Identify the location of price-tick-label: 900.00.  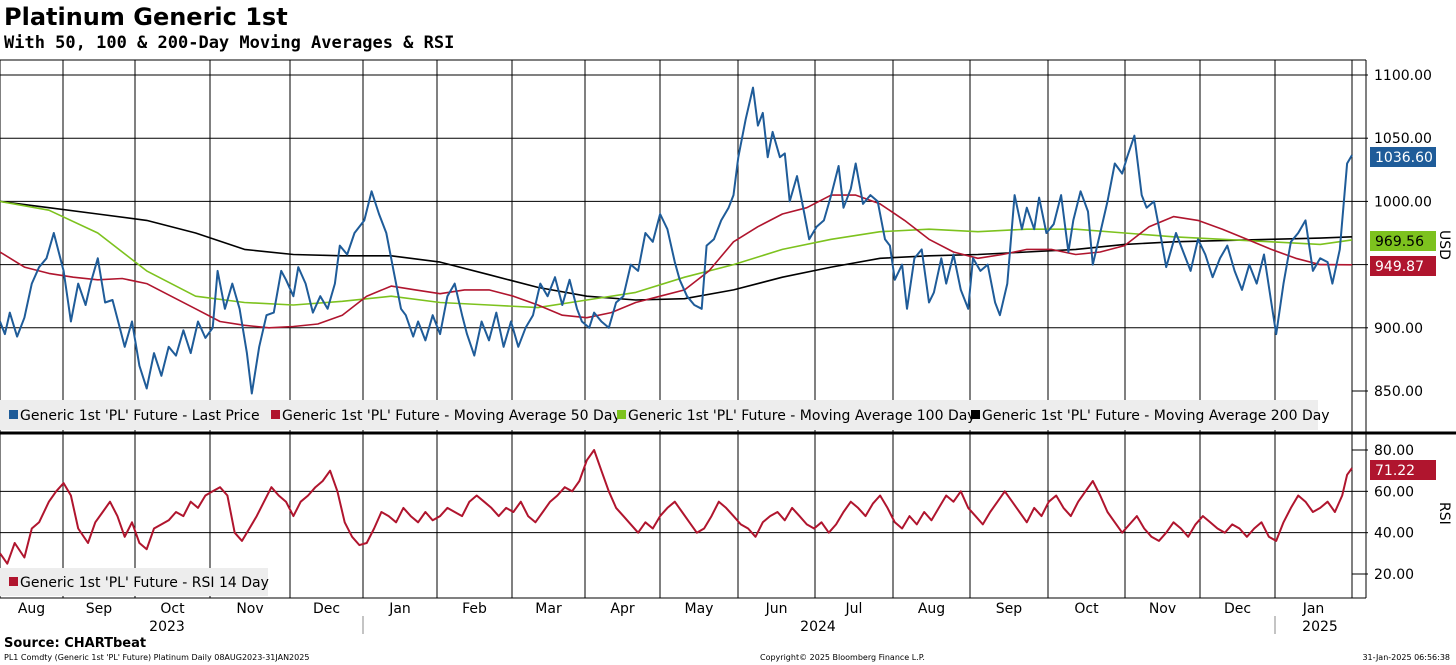
(1398, 329).